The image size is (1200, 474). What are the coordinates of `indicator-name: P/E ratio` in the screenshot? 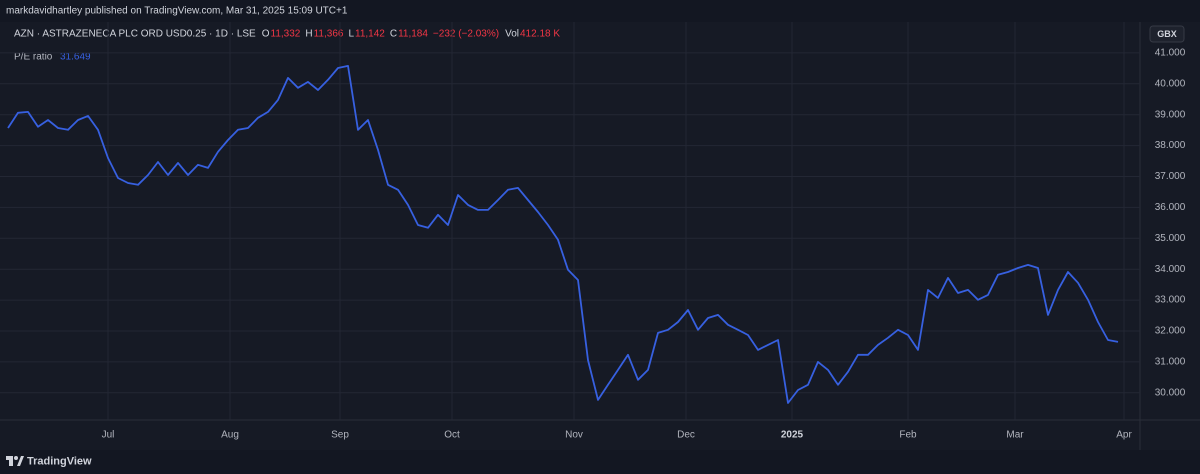 It's located at (33, 57).